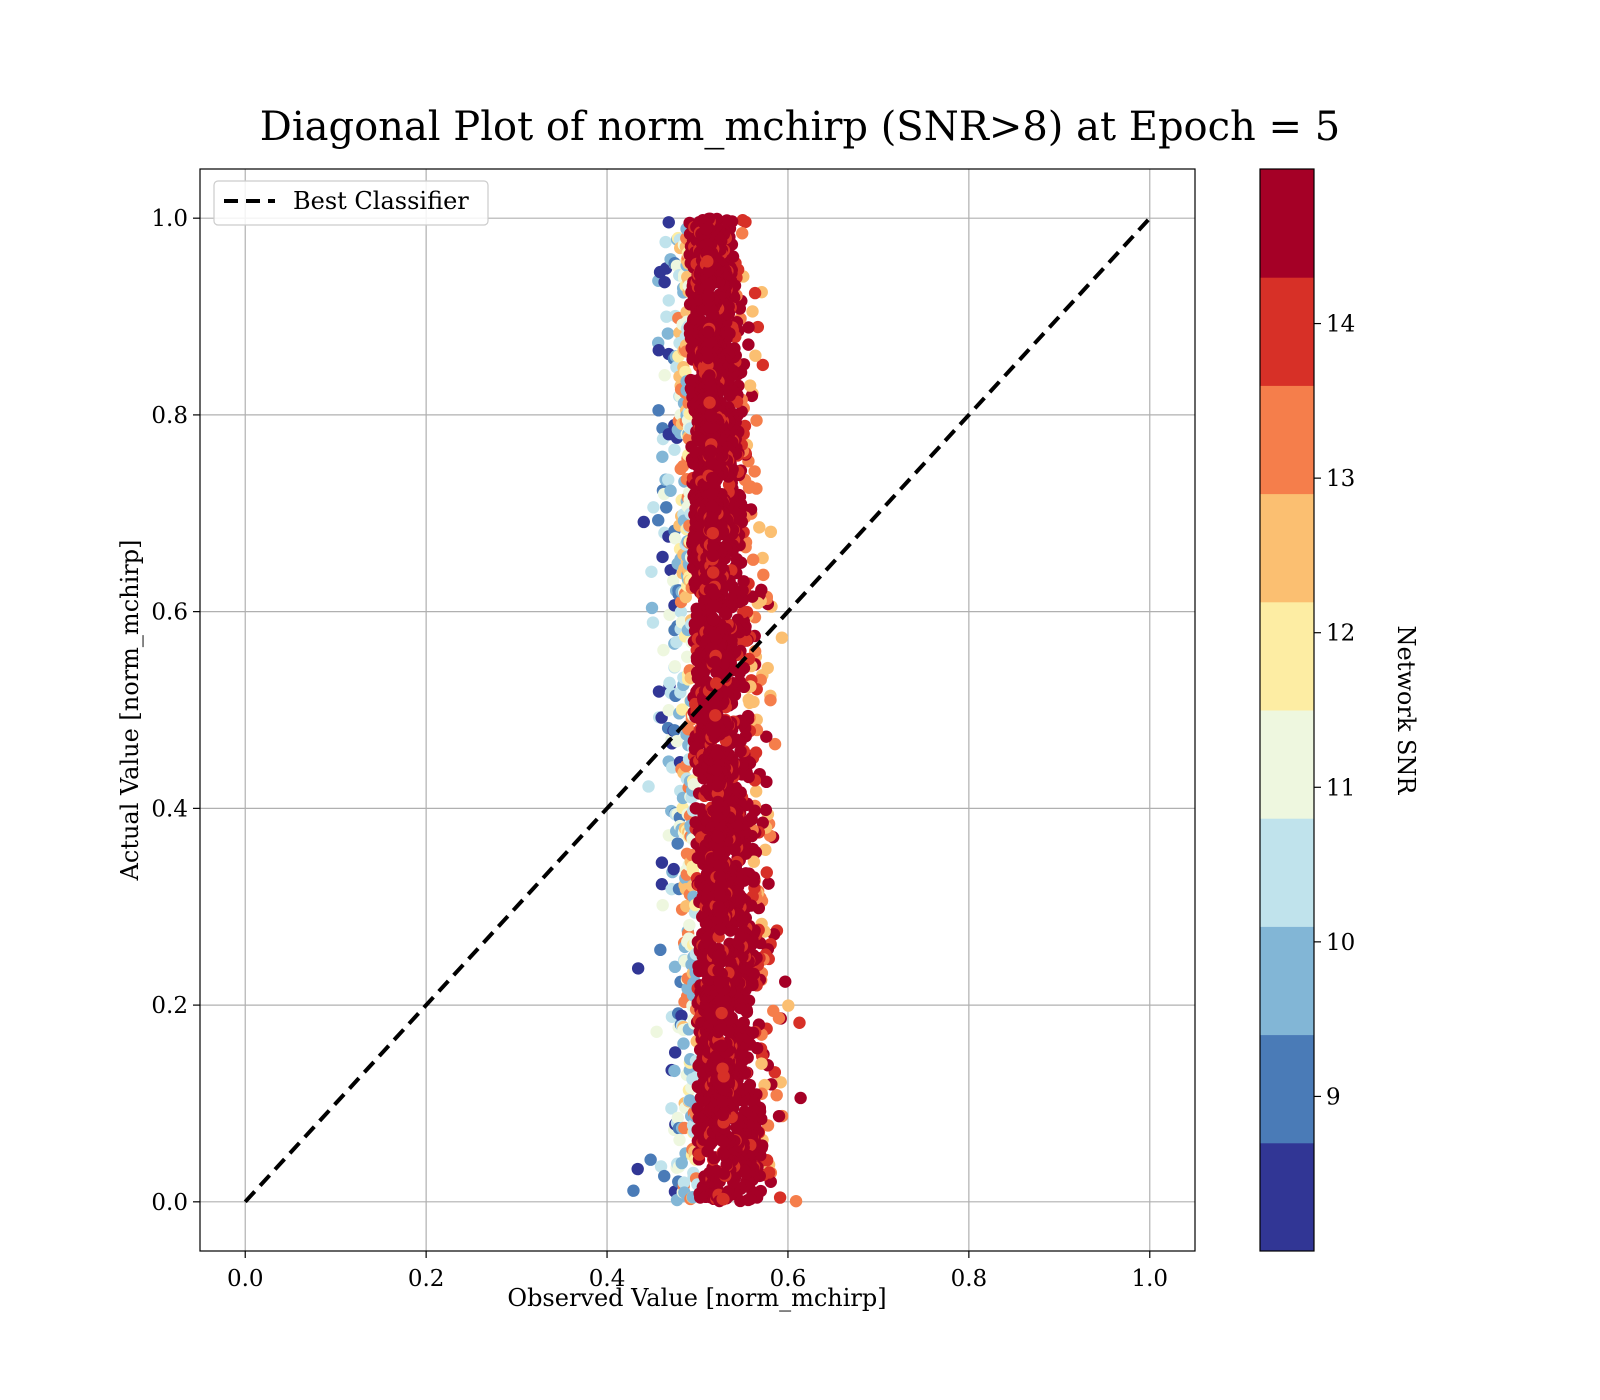  I want to click on colorbar-bins, so click(1287, 710).